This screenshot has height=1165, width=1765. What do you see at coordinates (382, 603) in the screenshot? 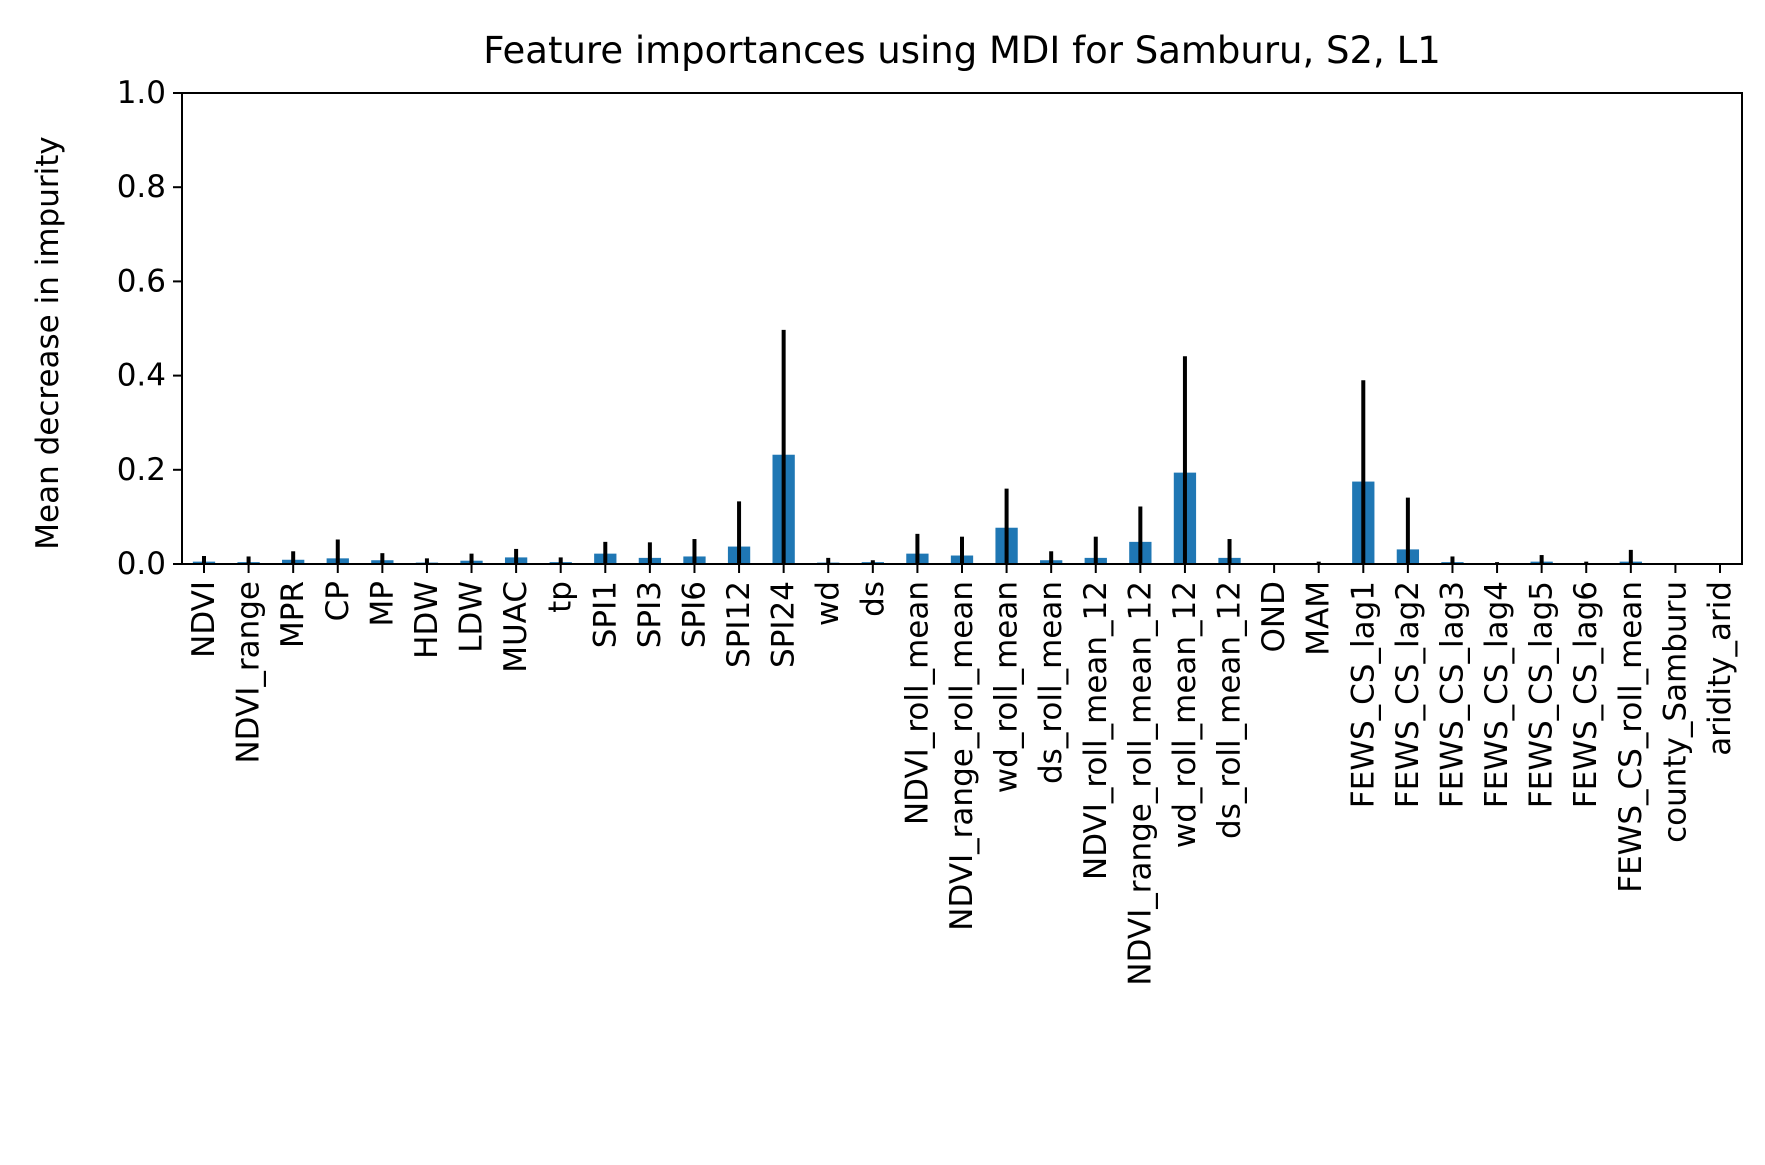
I see `x-tick-label: MP` at bounding box center [382, 603].